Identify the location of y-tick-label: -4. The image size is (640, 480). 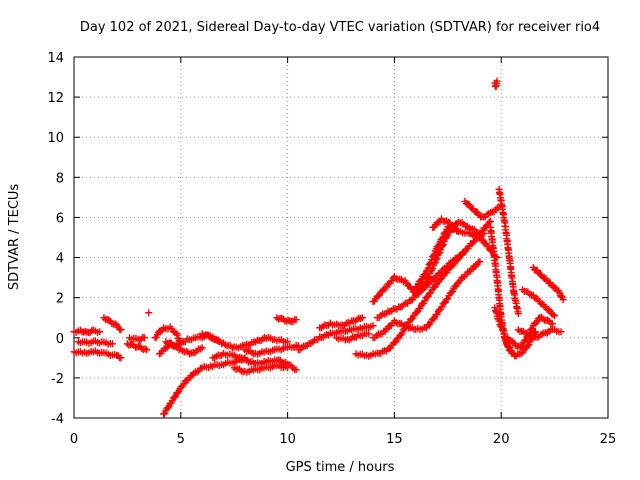
(57, 419).